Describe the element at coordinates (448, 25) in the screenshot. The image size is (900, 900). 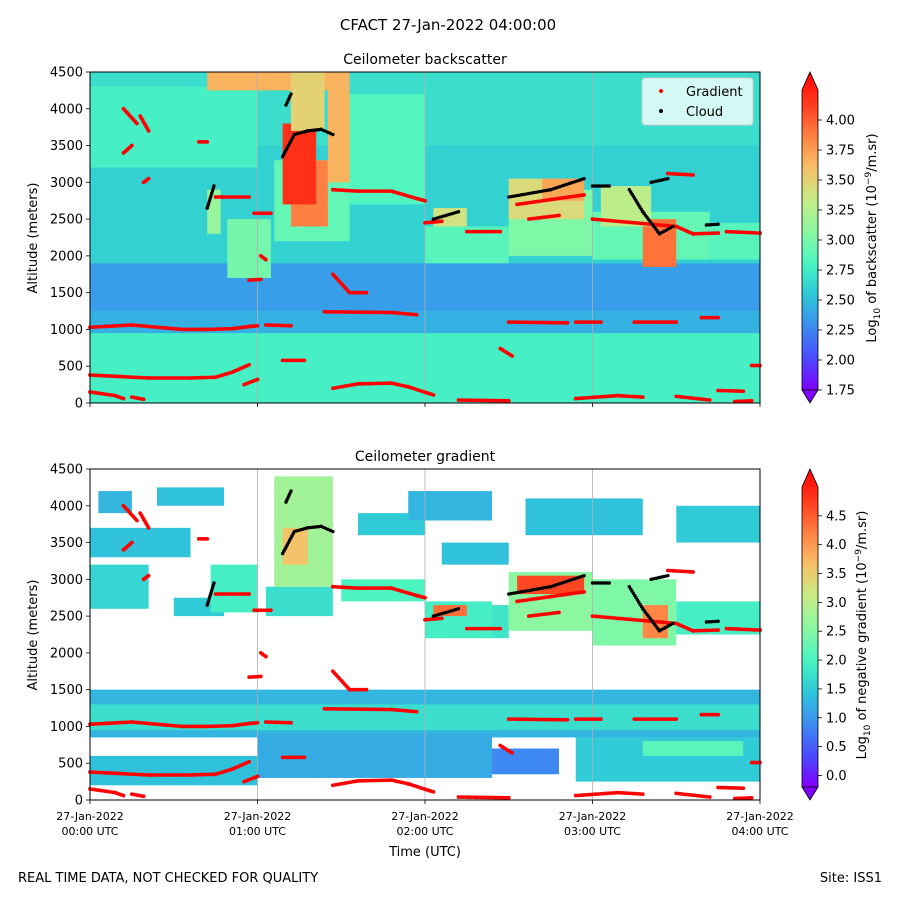
I see `figure-title: CFACT 27-Jan-2022 04:00:00` at that location.